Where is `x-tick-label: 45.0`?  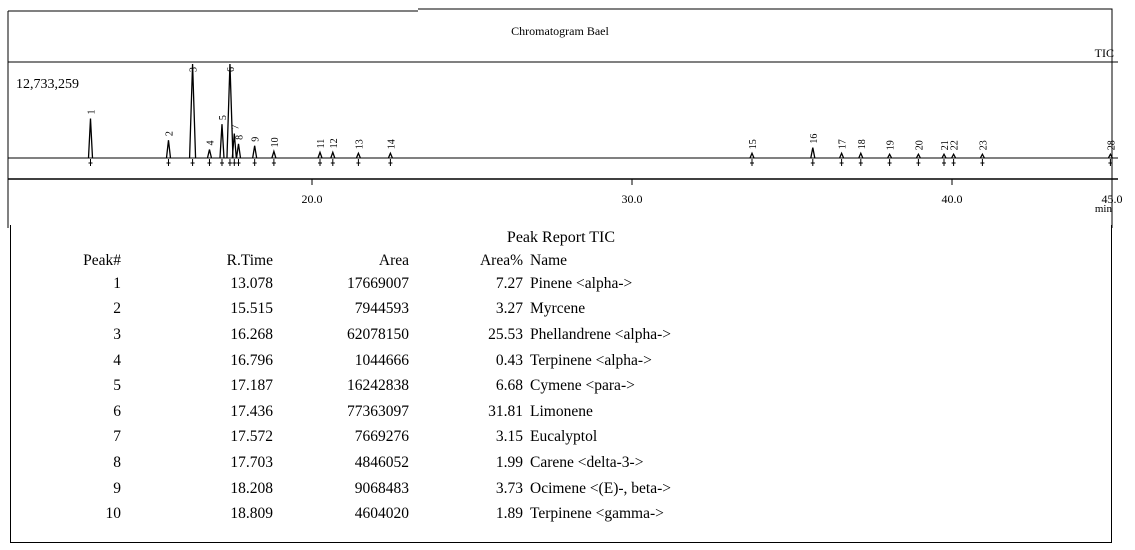
x-tick-label: 45.0 is located at coordinates (1112, 199).